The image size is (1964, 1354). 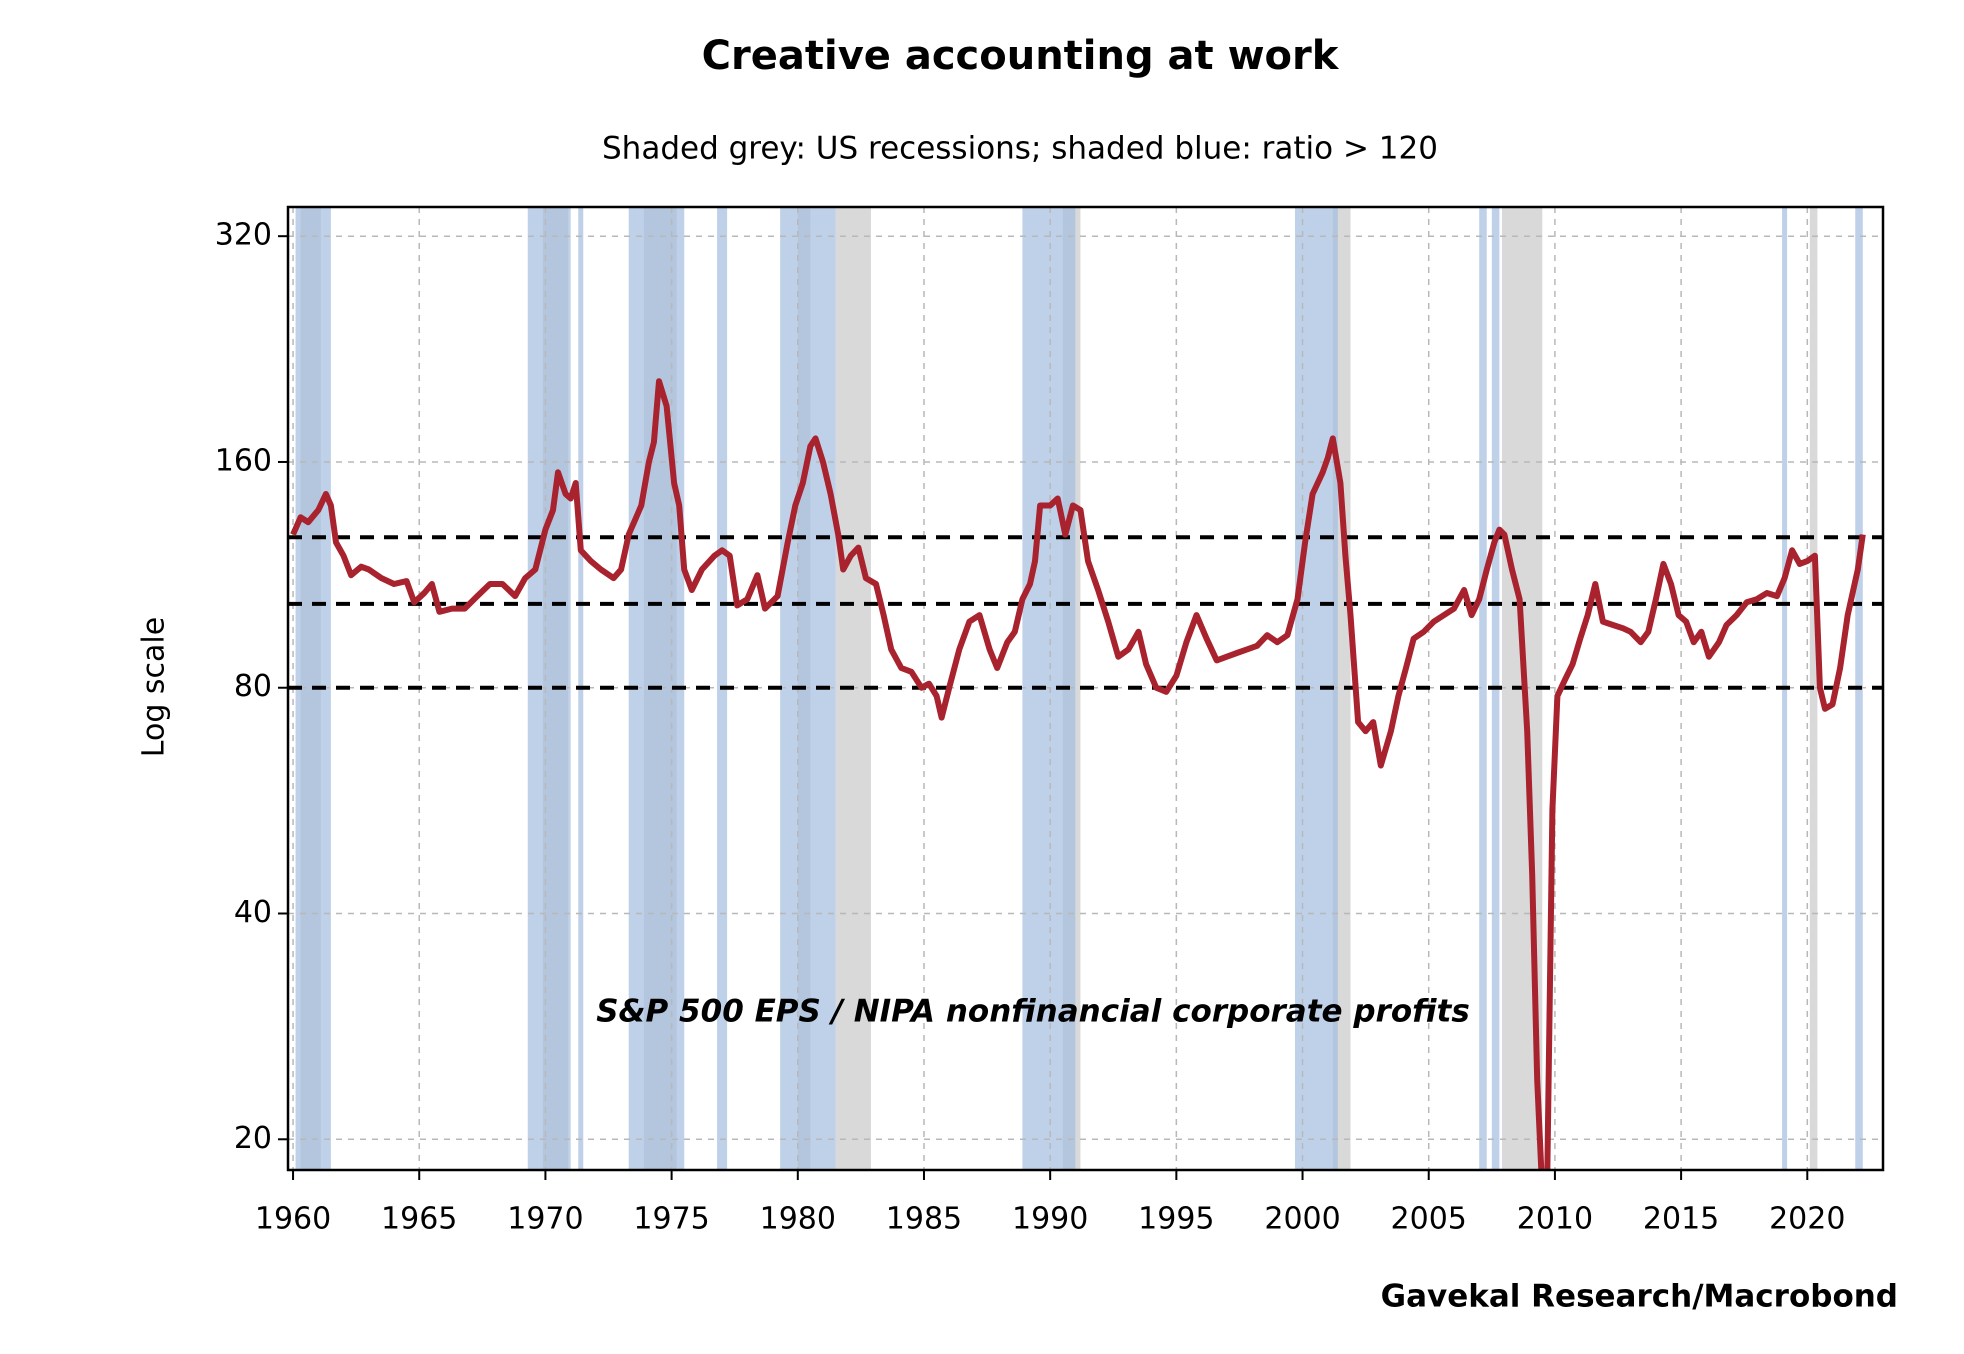 I want to click on x-tick-label: 1980, so click(x=798, y=1219).